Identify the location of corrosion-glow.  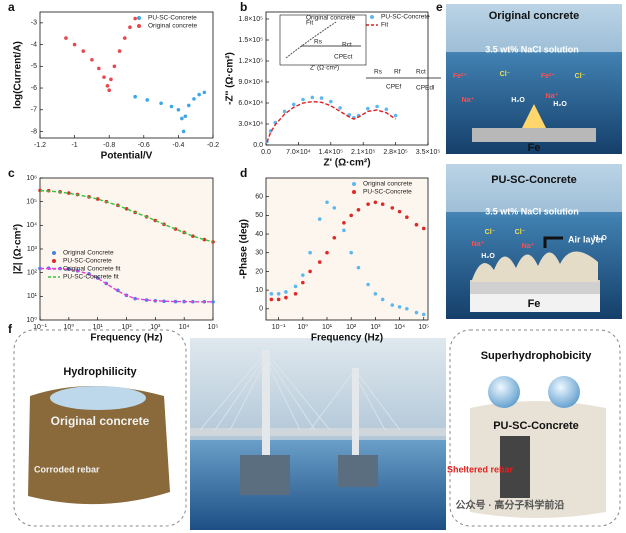
(534, 116).